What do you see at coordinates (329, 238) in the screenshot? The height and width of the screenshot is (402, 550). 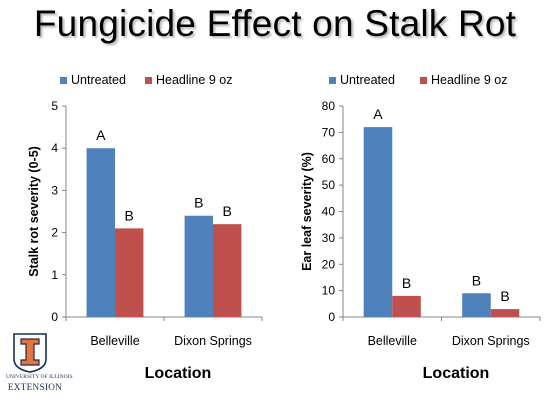 I see `chart2-y-tick-label: 30` at bounding box center [329, 238].